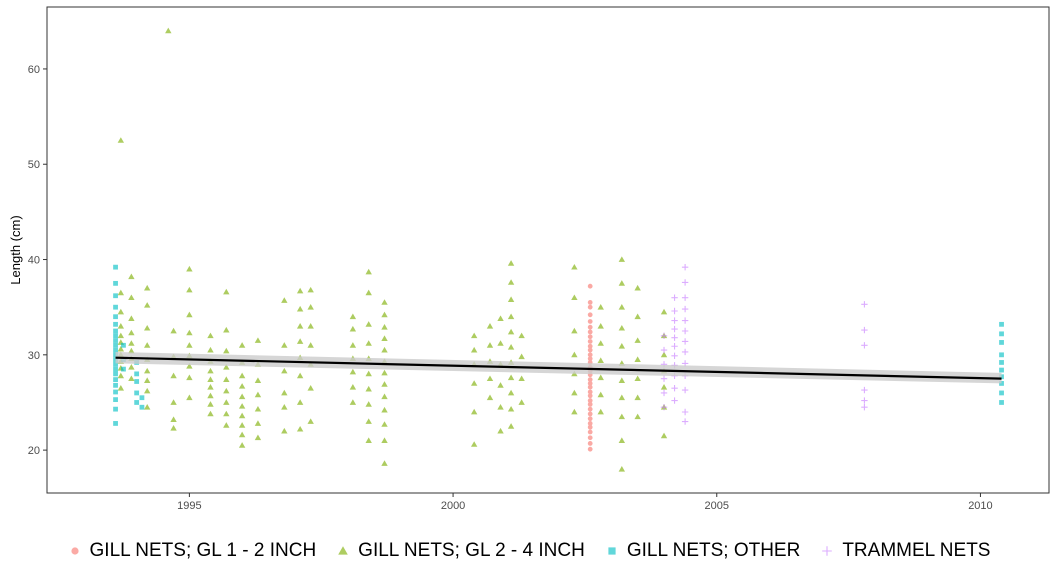  I want to click on legend-marker, so click(612, 551).